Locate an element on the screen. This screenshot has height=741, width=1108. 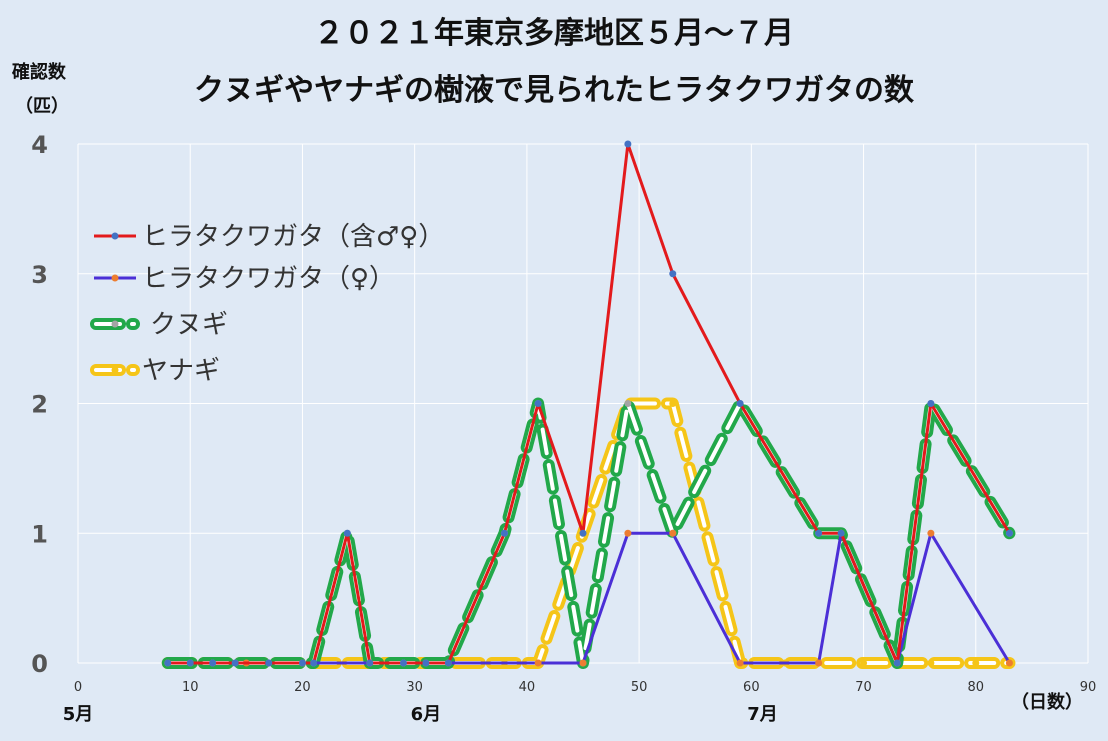
month-label-2: 7月 is located at coordinates (762, 714).